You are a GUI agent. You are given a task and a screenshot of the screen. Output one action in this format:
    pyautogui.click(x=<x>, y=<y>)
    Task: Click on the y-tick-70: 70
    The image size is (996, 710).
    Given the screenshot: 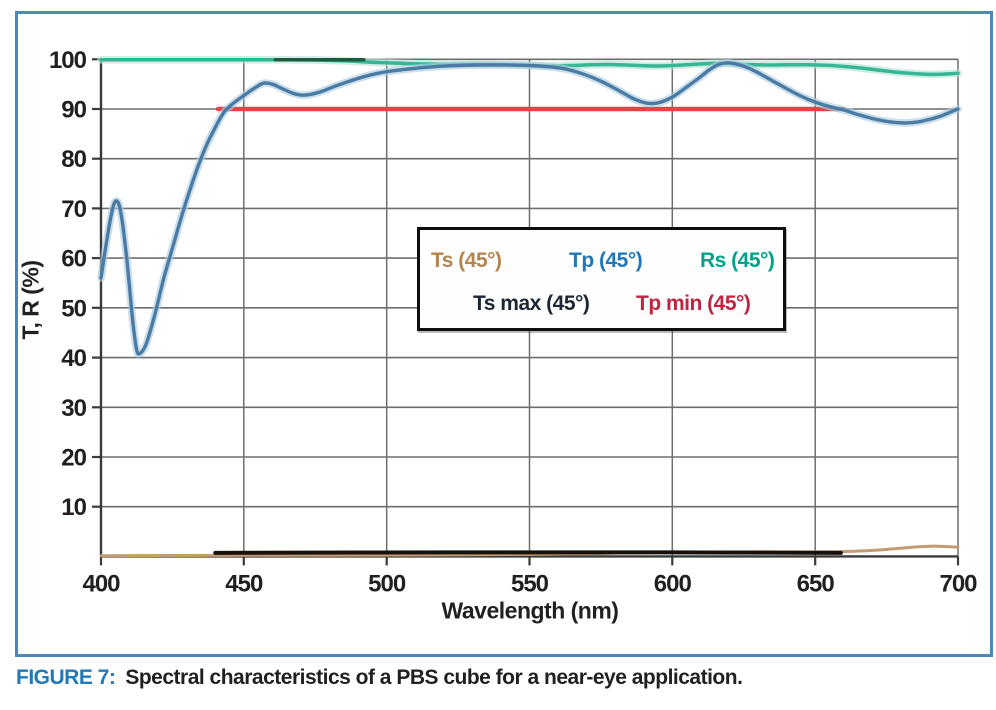 What is the action you would take?
    pyautogui.click(x=73, y=209)
    